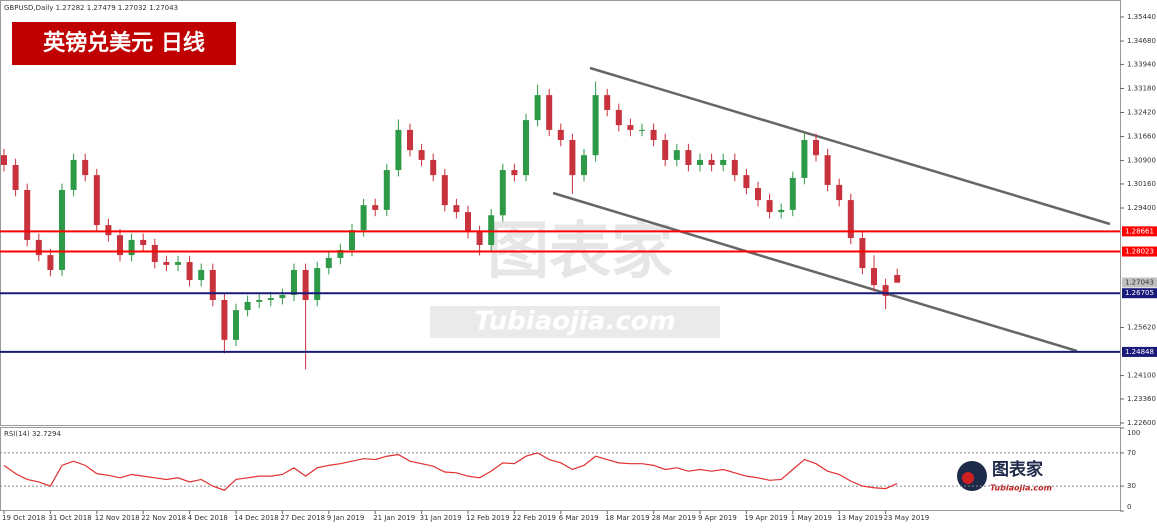  Describe the element at coordinates (208, 518) in the screenshot. I see `x-tick-label: 4 Dec 2018` at that location.